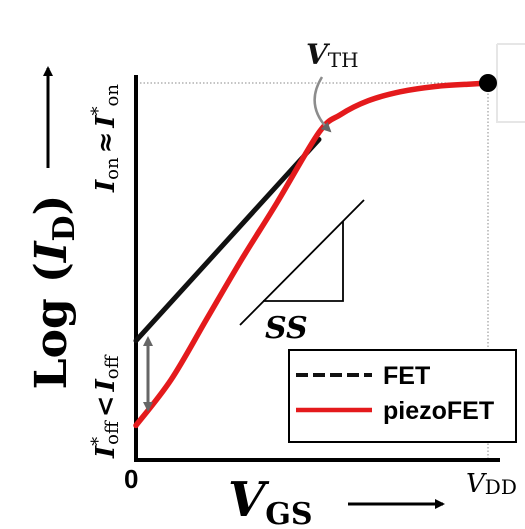 The height and width of the screenshot is (529, 525). Describe the element at coordinates (318, 54) in the screenshot. I see `vth-var: V` at that location.